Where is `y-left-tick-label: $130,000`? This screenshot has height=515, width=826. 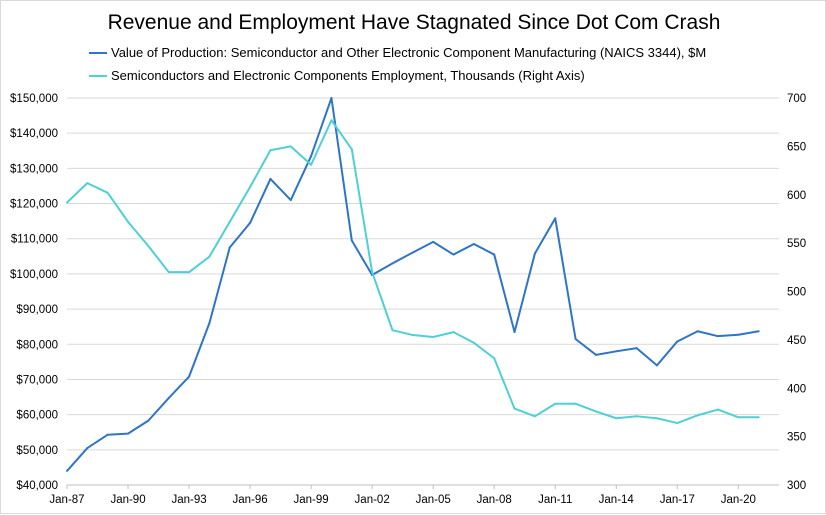
y-left-tick-label: $130,000 is located at coordinates (34, 169).